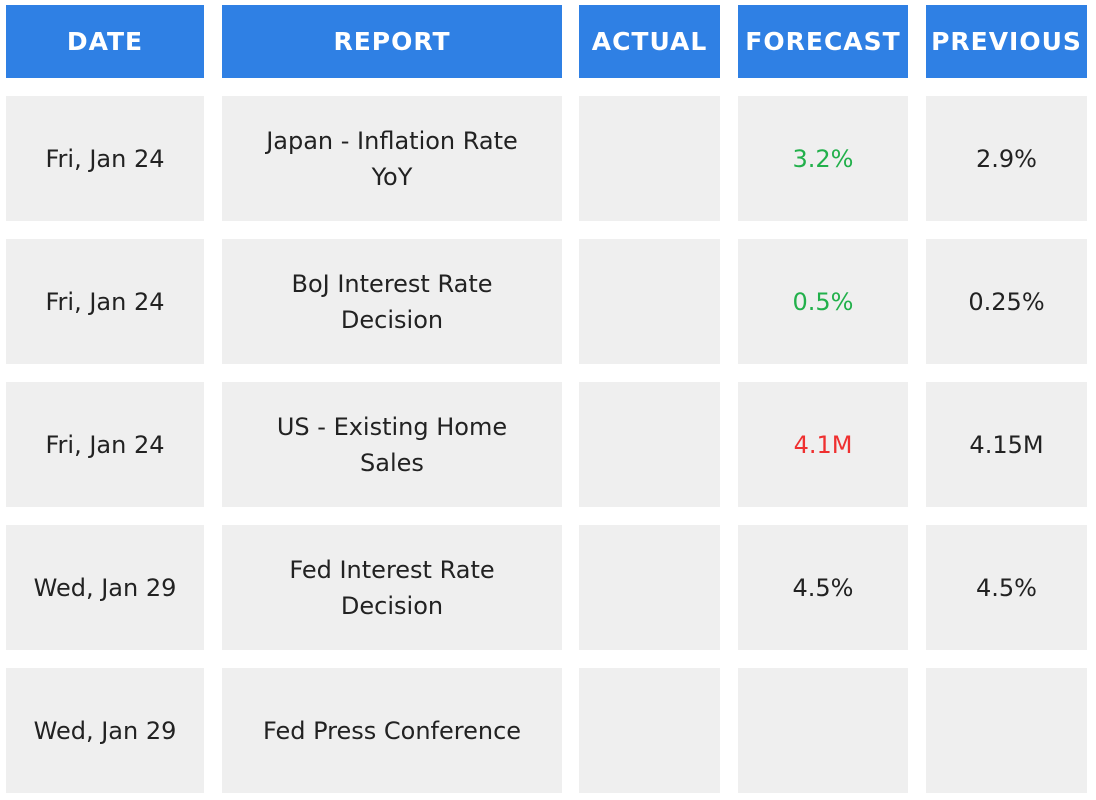 This screenshot has width=1096, height=800. Describe the element at coordinates (392, 587) in the screenshot. I see `row-4-report: Fed Interest Rate Decision` at that location.